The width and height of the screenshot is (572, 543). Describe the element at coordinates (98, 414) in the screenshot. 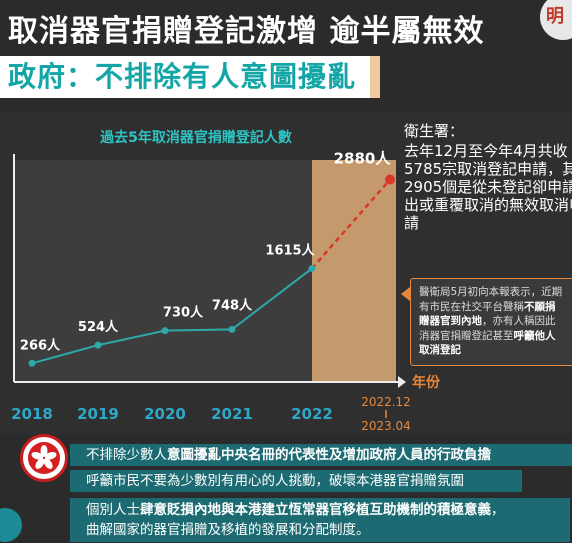

I see `x-tick-label: 2019` at that location.